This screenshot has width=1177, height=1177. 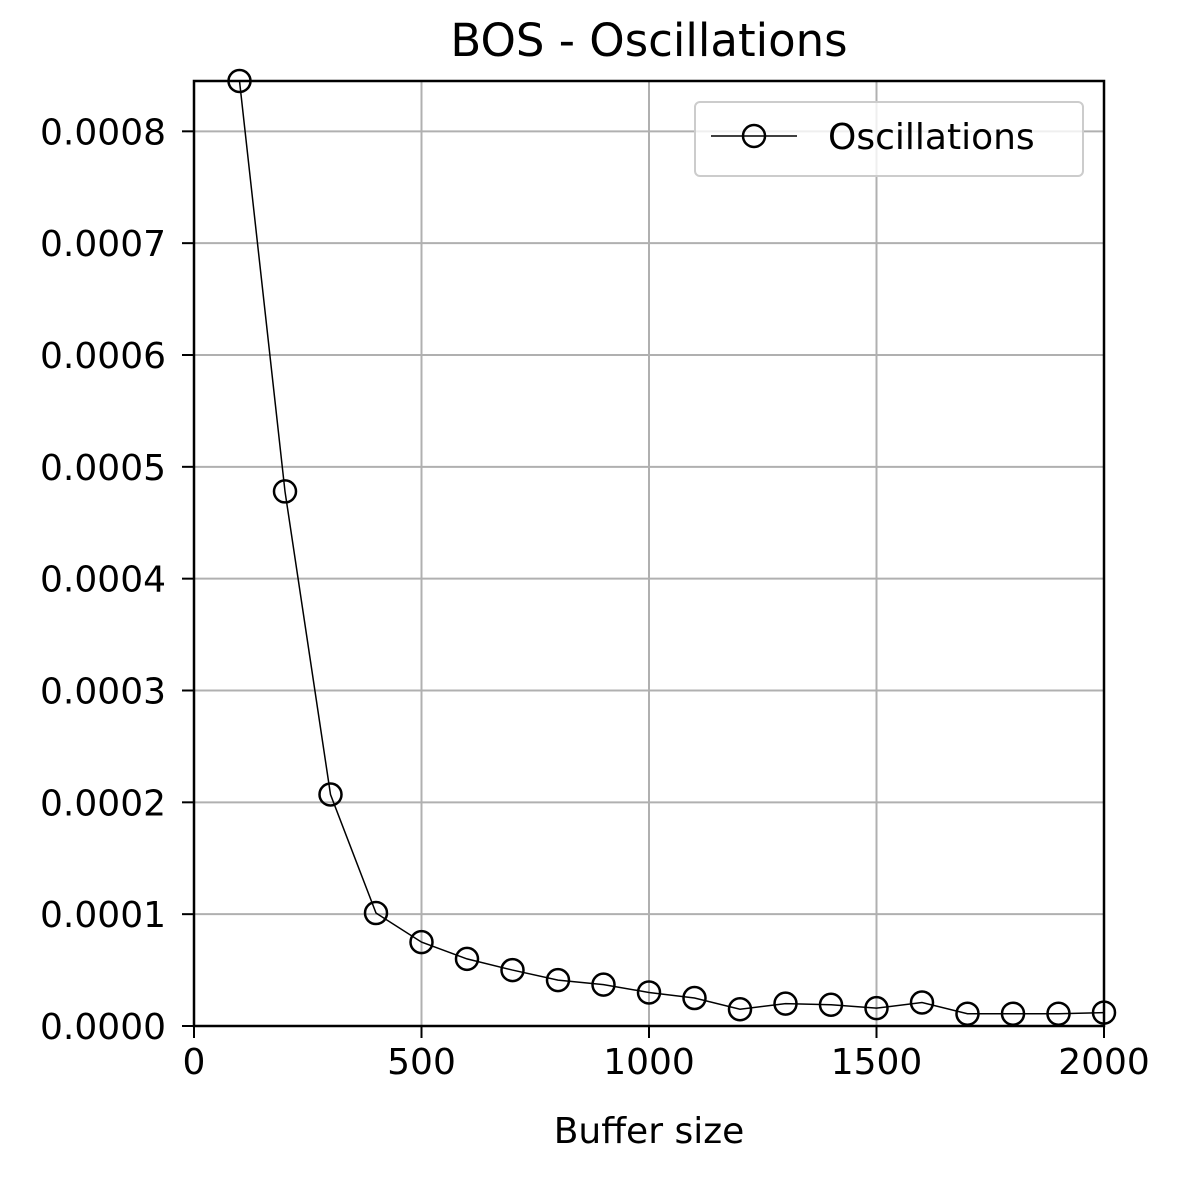 I want to click on x-tick-label: 0, so click(x=194, y=1062).